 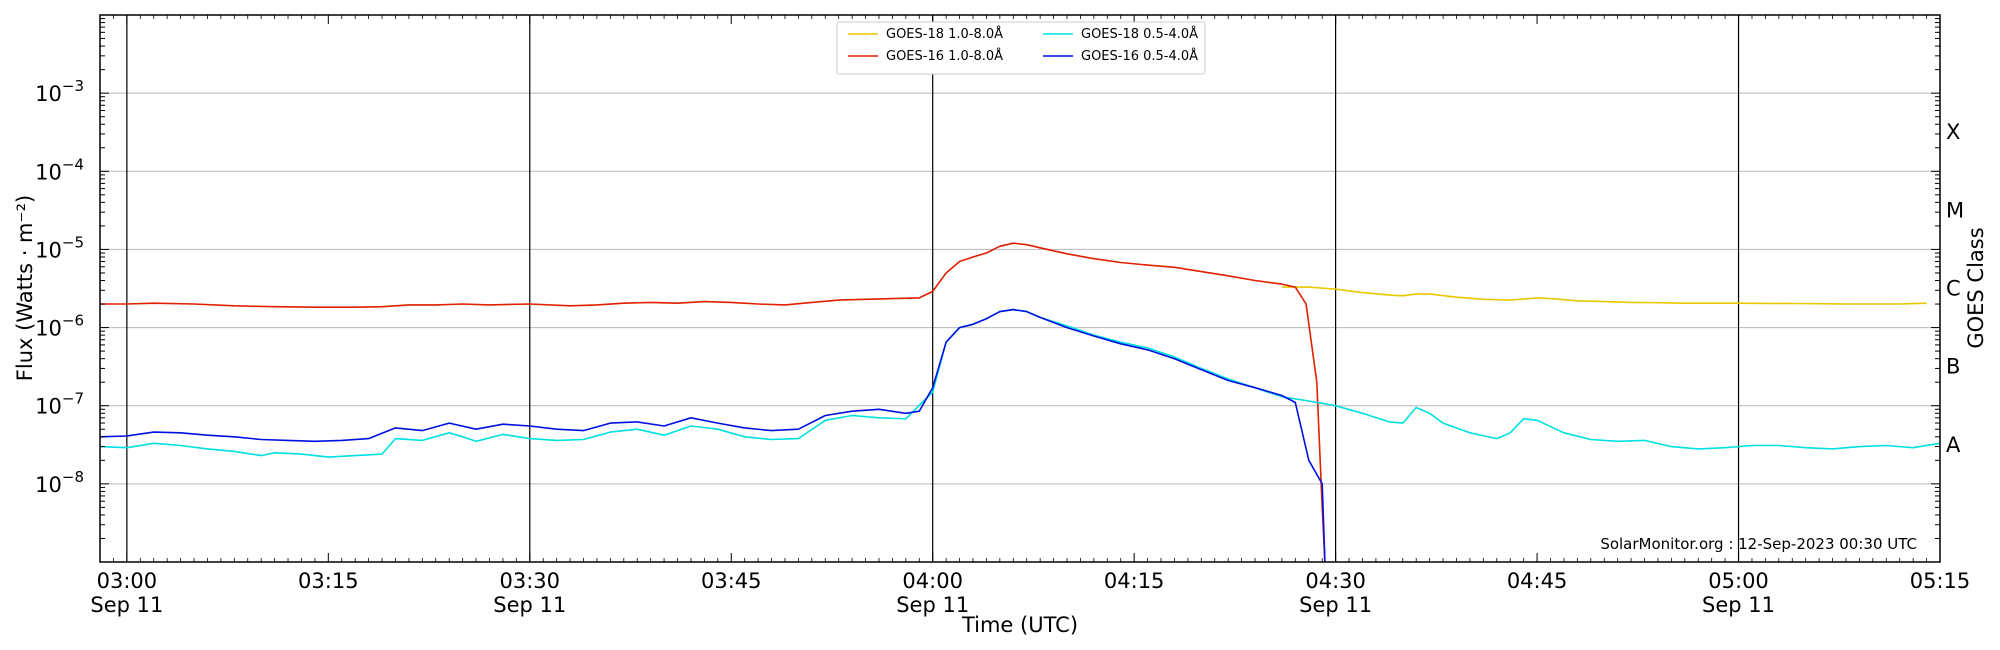 What do you see at coordinates (1758, 544) in the screenshot?
I see `credit-text: SolarMonitor.org : 12-Sep-2023 00:30 UTC` at bounding box center [1758, 544].